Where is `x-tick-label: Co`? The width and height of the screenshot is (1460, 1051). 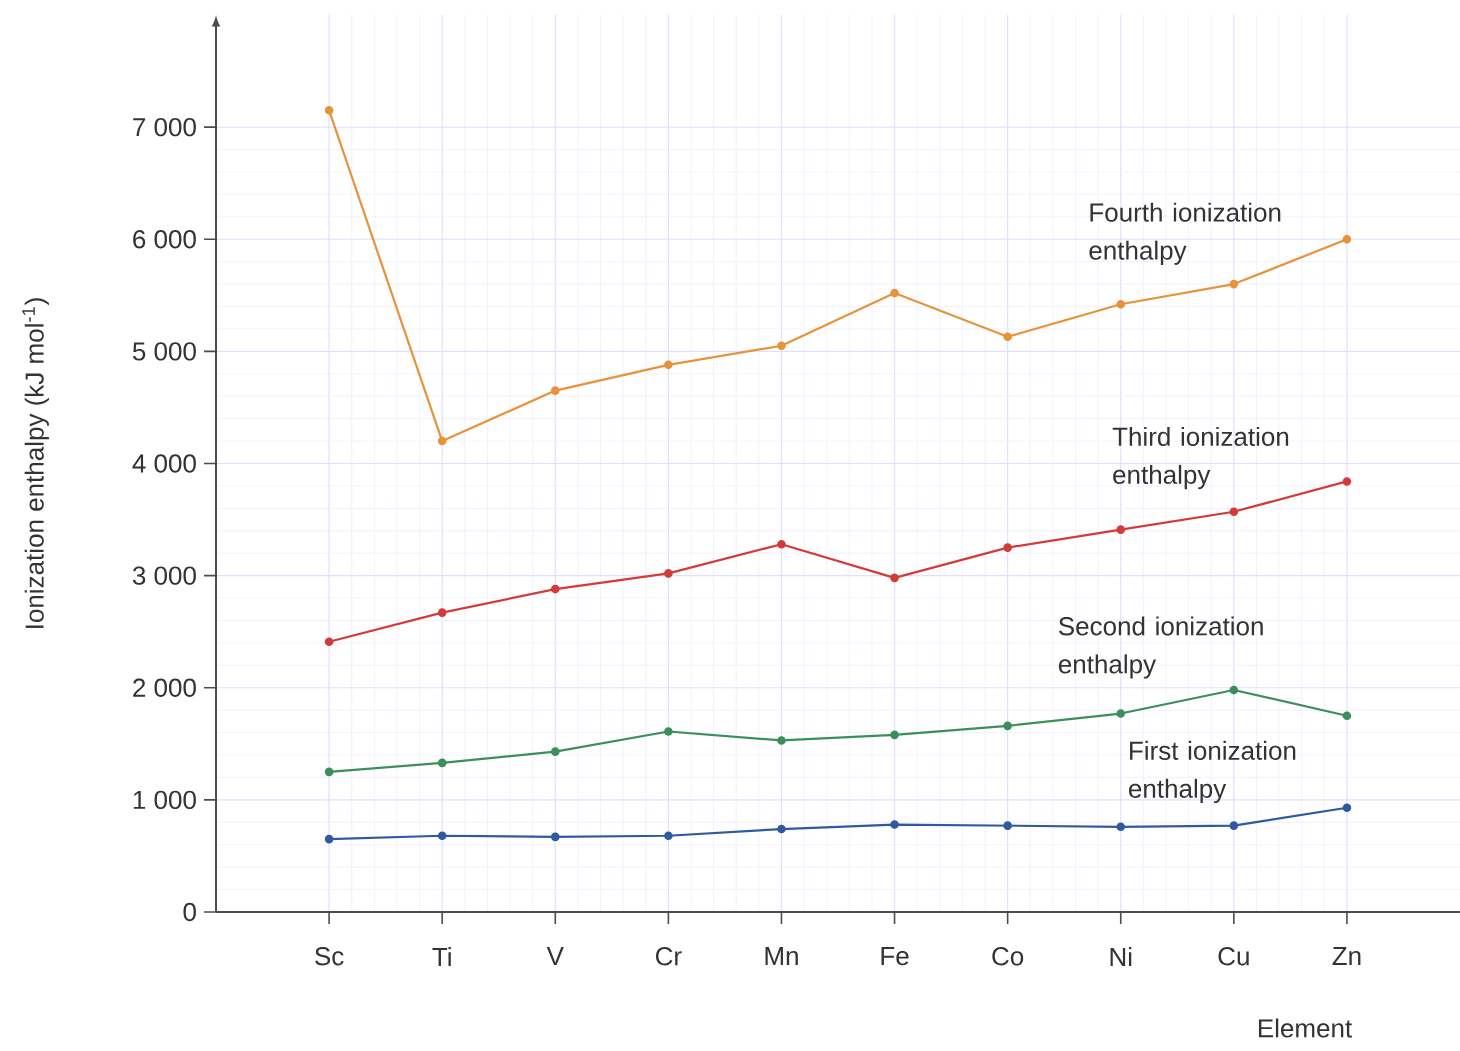 x-tick-label: Co is located at coordinates (1008, 956).